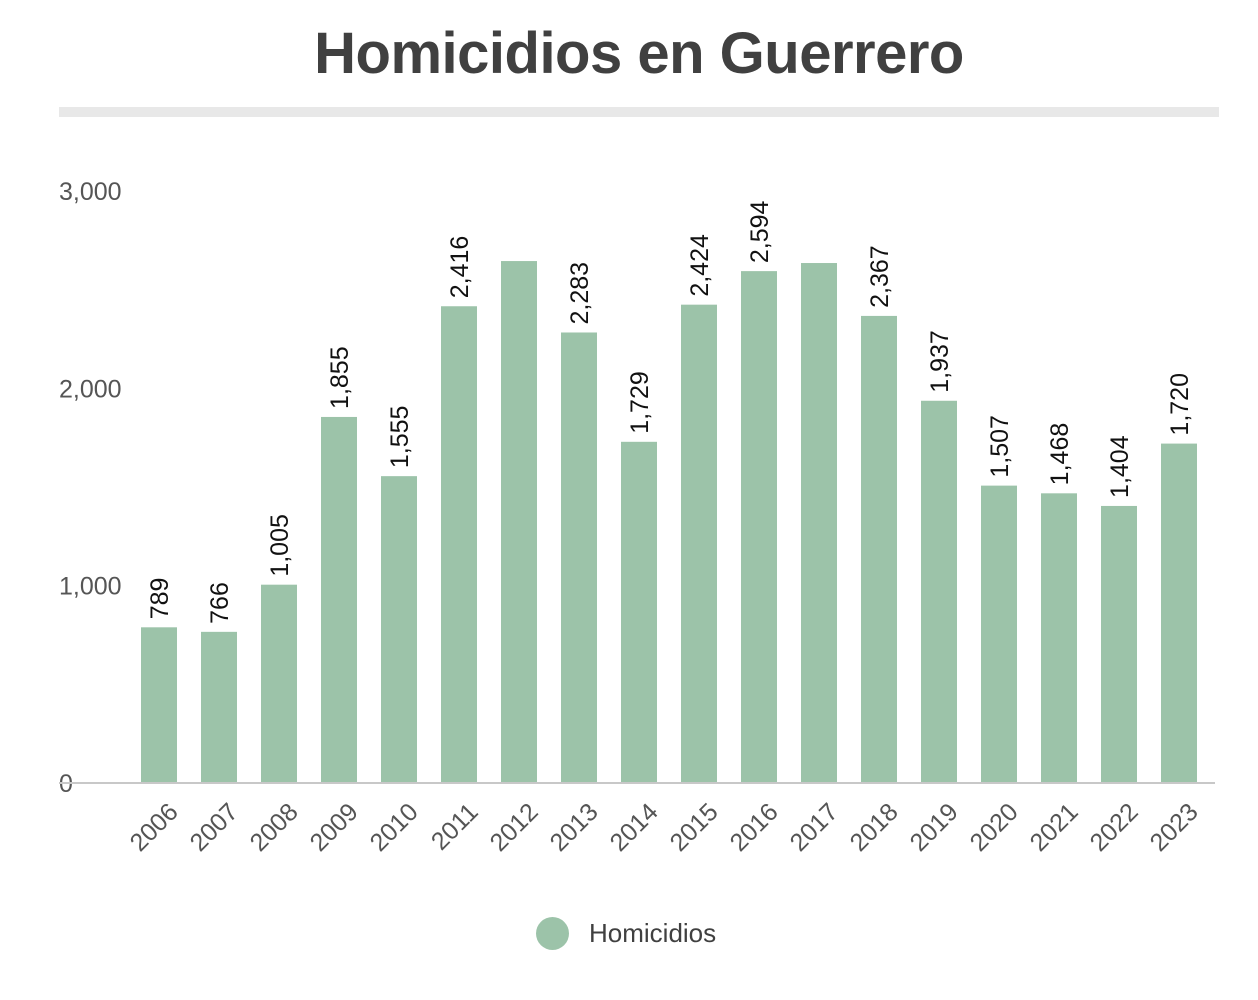 This screenshot has width=1258, height=1000. What do you see at coordinates (394, 827) in the screenshot?
I see `x-tick-label: 2010` at bounding box center [394, 827].